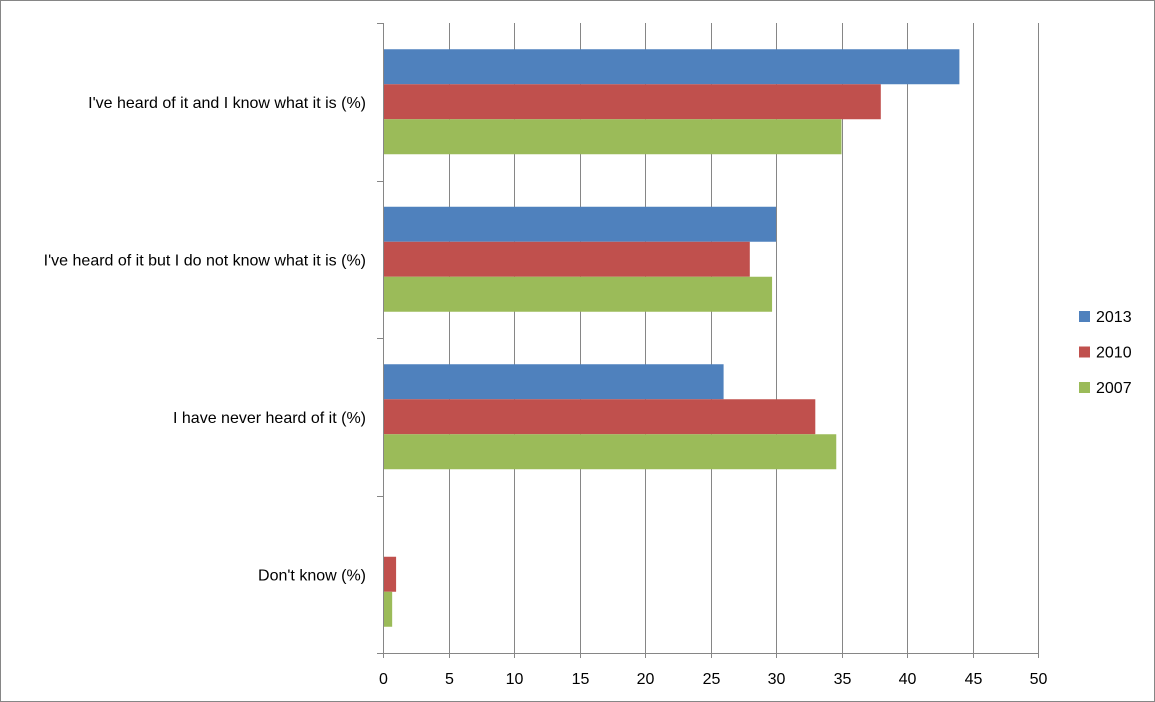 This screenshot has height=702, width=1155. What do you see at coordinates (1039, 679) in the screenshot?
I see `tick-label-x-50: 50` at bounding box center [1039, 679].